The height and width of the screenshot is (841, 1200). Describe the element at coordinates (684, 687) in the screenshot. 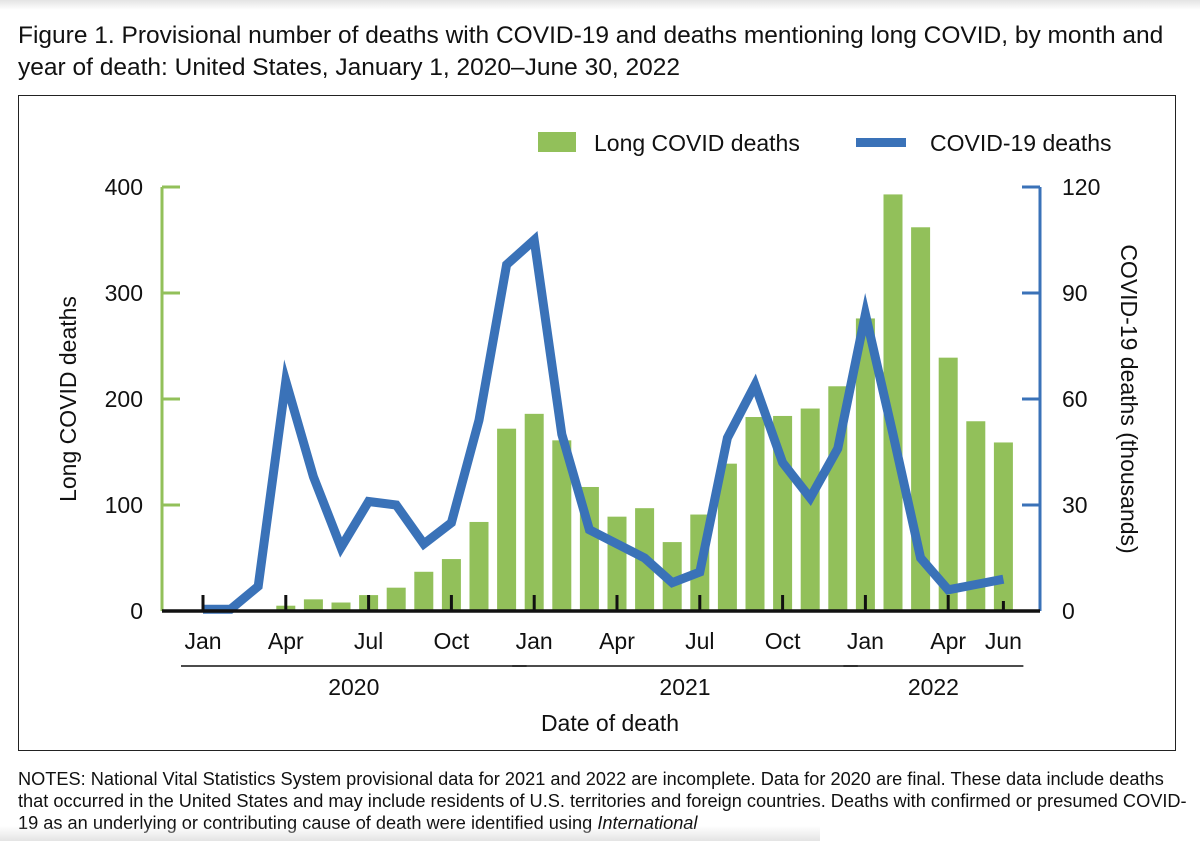

I see `year-label: 2021` at that location.